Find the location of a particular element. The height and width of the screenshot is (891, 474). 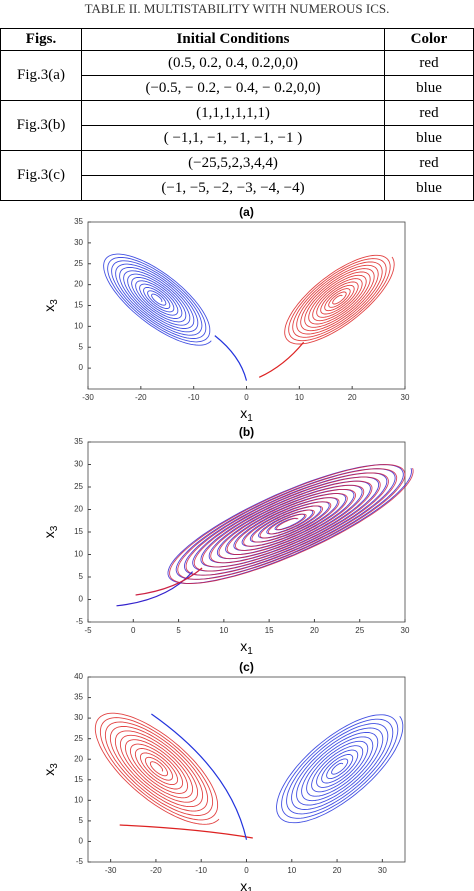

header-row: Figs. Initial Conditions Color is located at coordinates (237, 39).